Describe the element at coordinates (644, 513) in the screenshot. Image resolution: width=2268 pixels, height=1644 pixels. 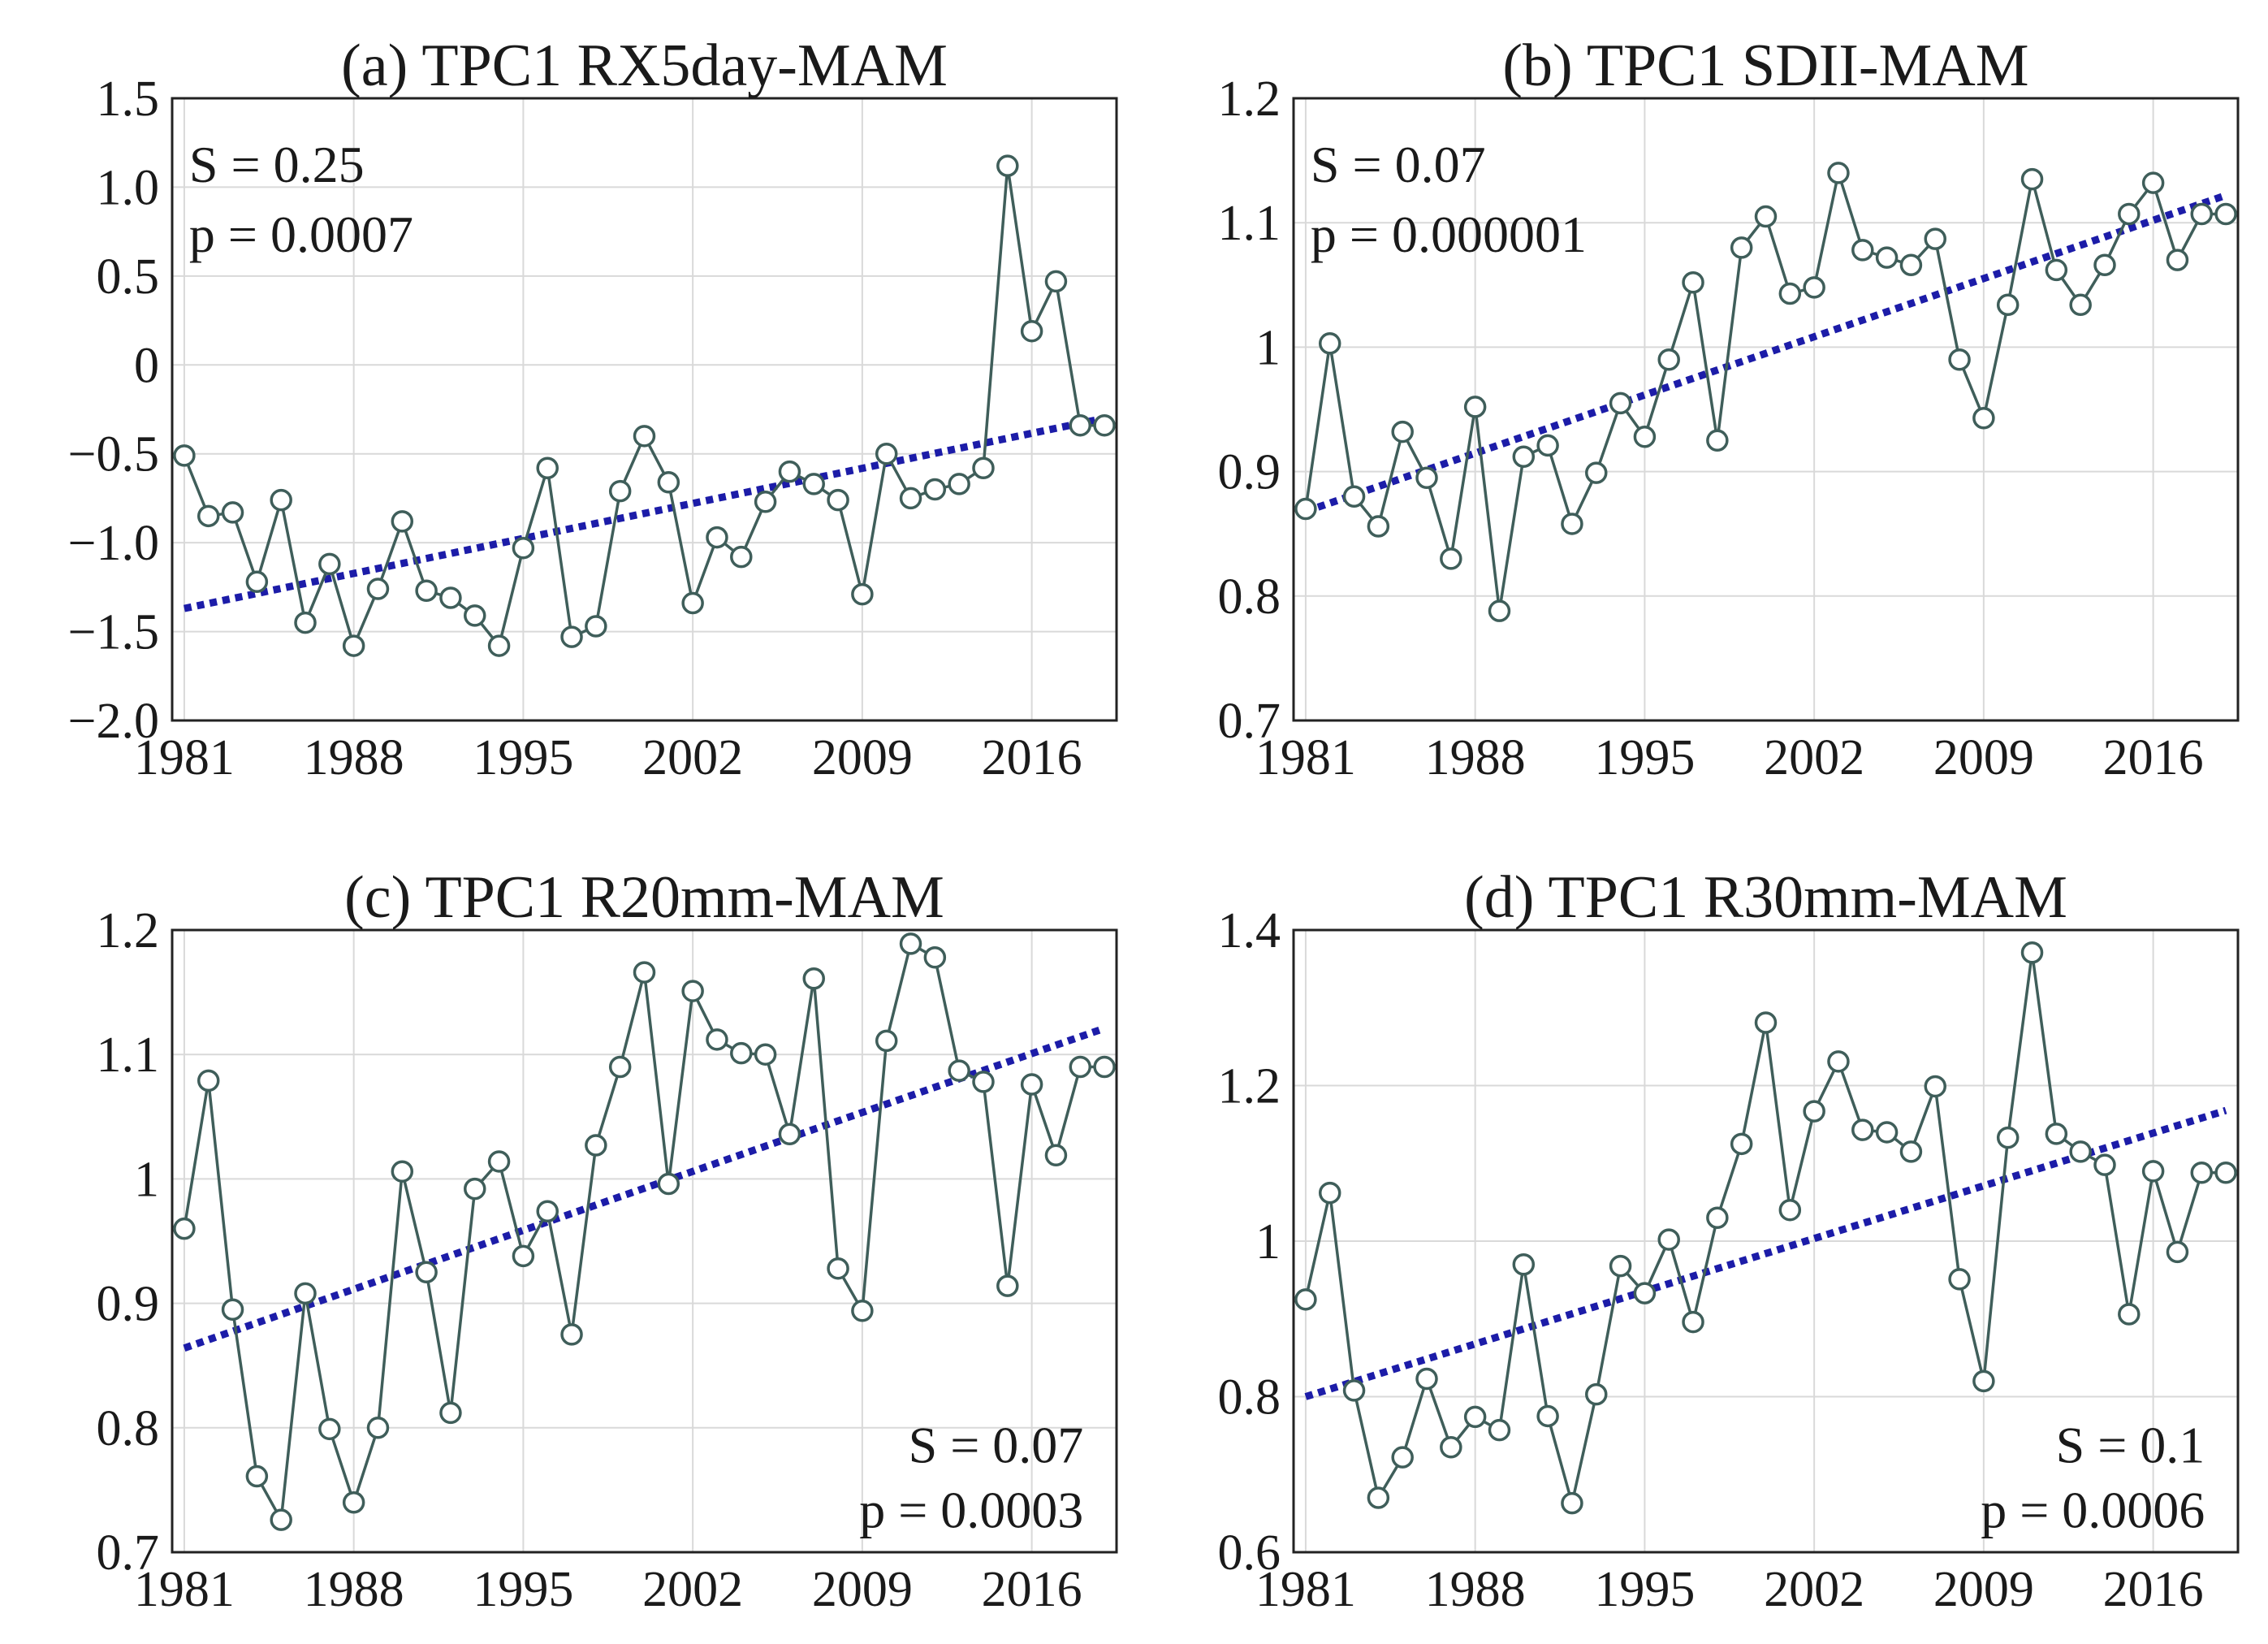
I see `panel-a-trend-line` at that location.